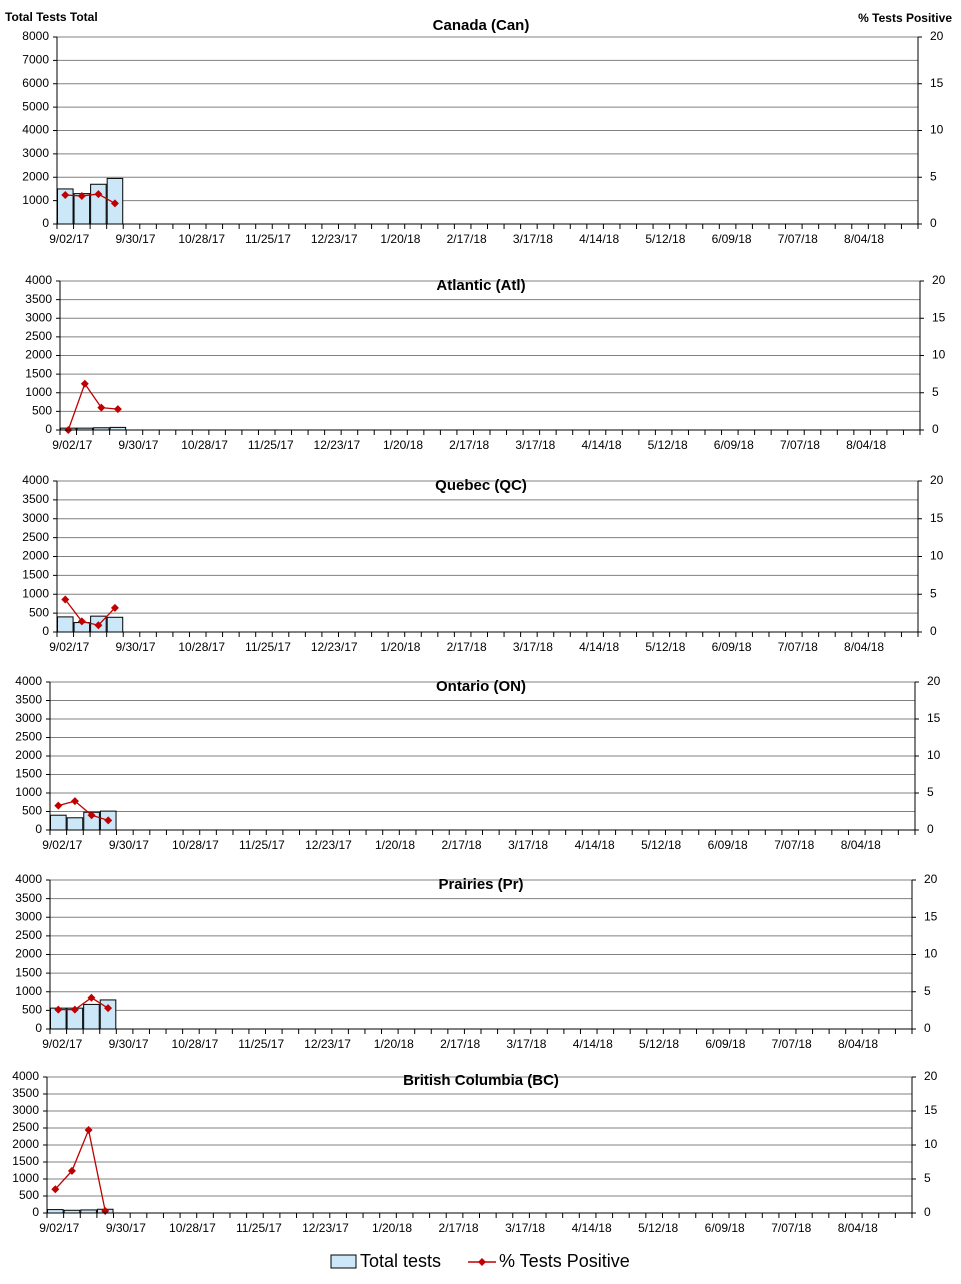 Image resolution: width=961 pixels, height=1284 pixels. I want to click on x-tick-label: 8/04/18, so click(861, 845).